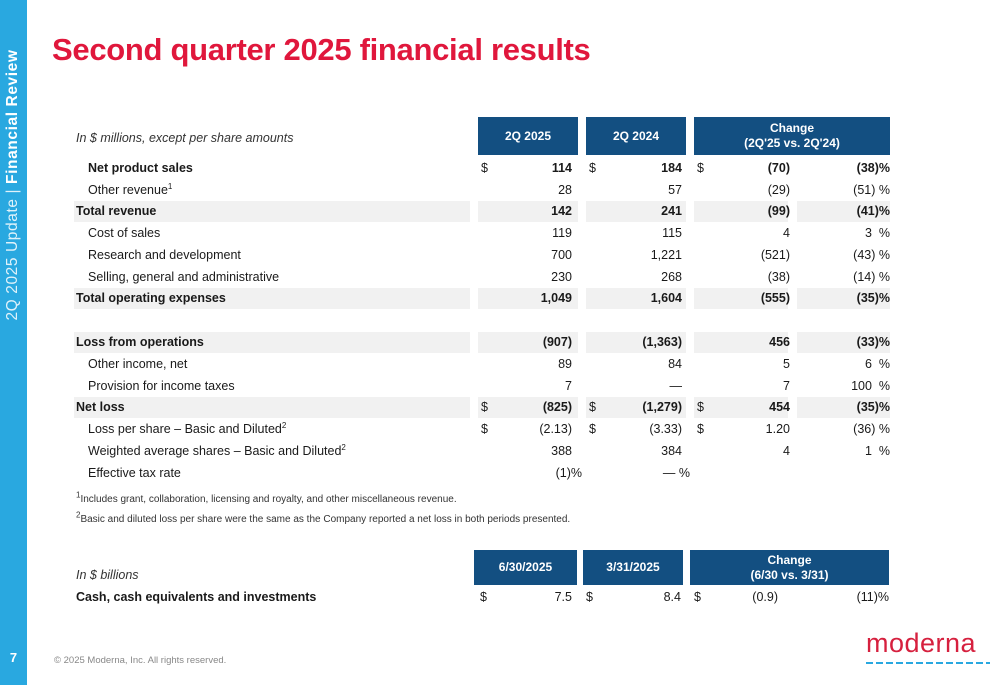  What do you see at coordinates (789, 567) in the screenshot?
I see `header-cash-change: Change (6/30 vs. 3/31)` at bounding box center [789, 567].